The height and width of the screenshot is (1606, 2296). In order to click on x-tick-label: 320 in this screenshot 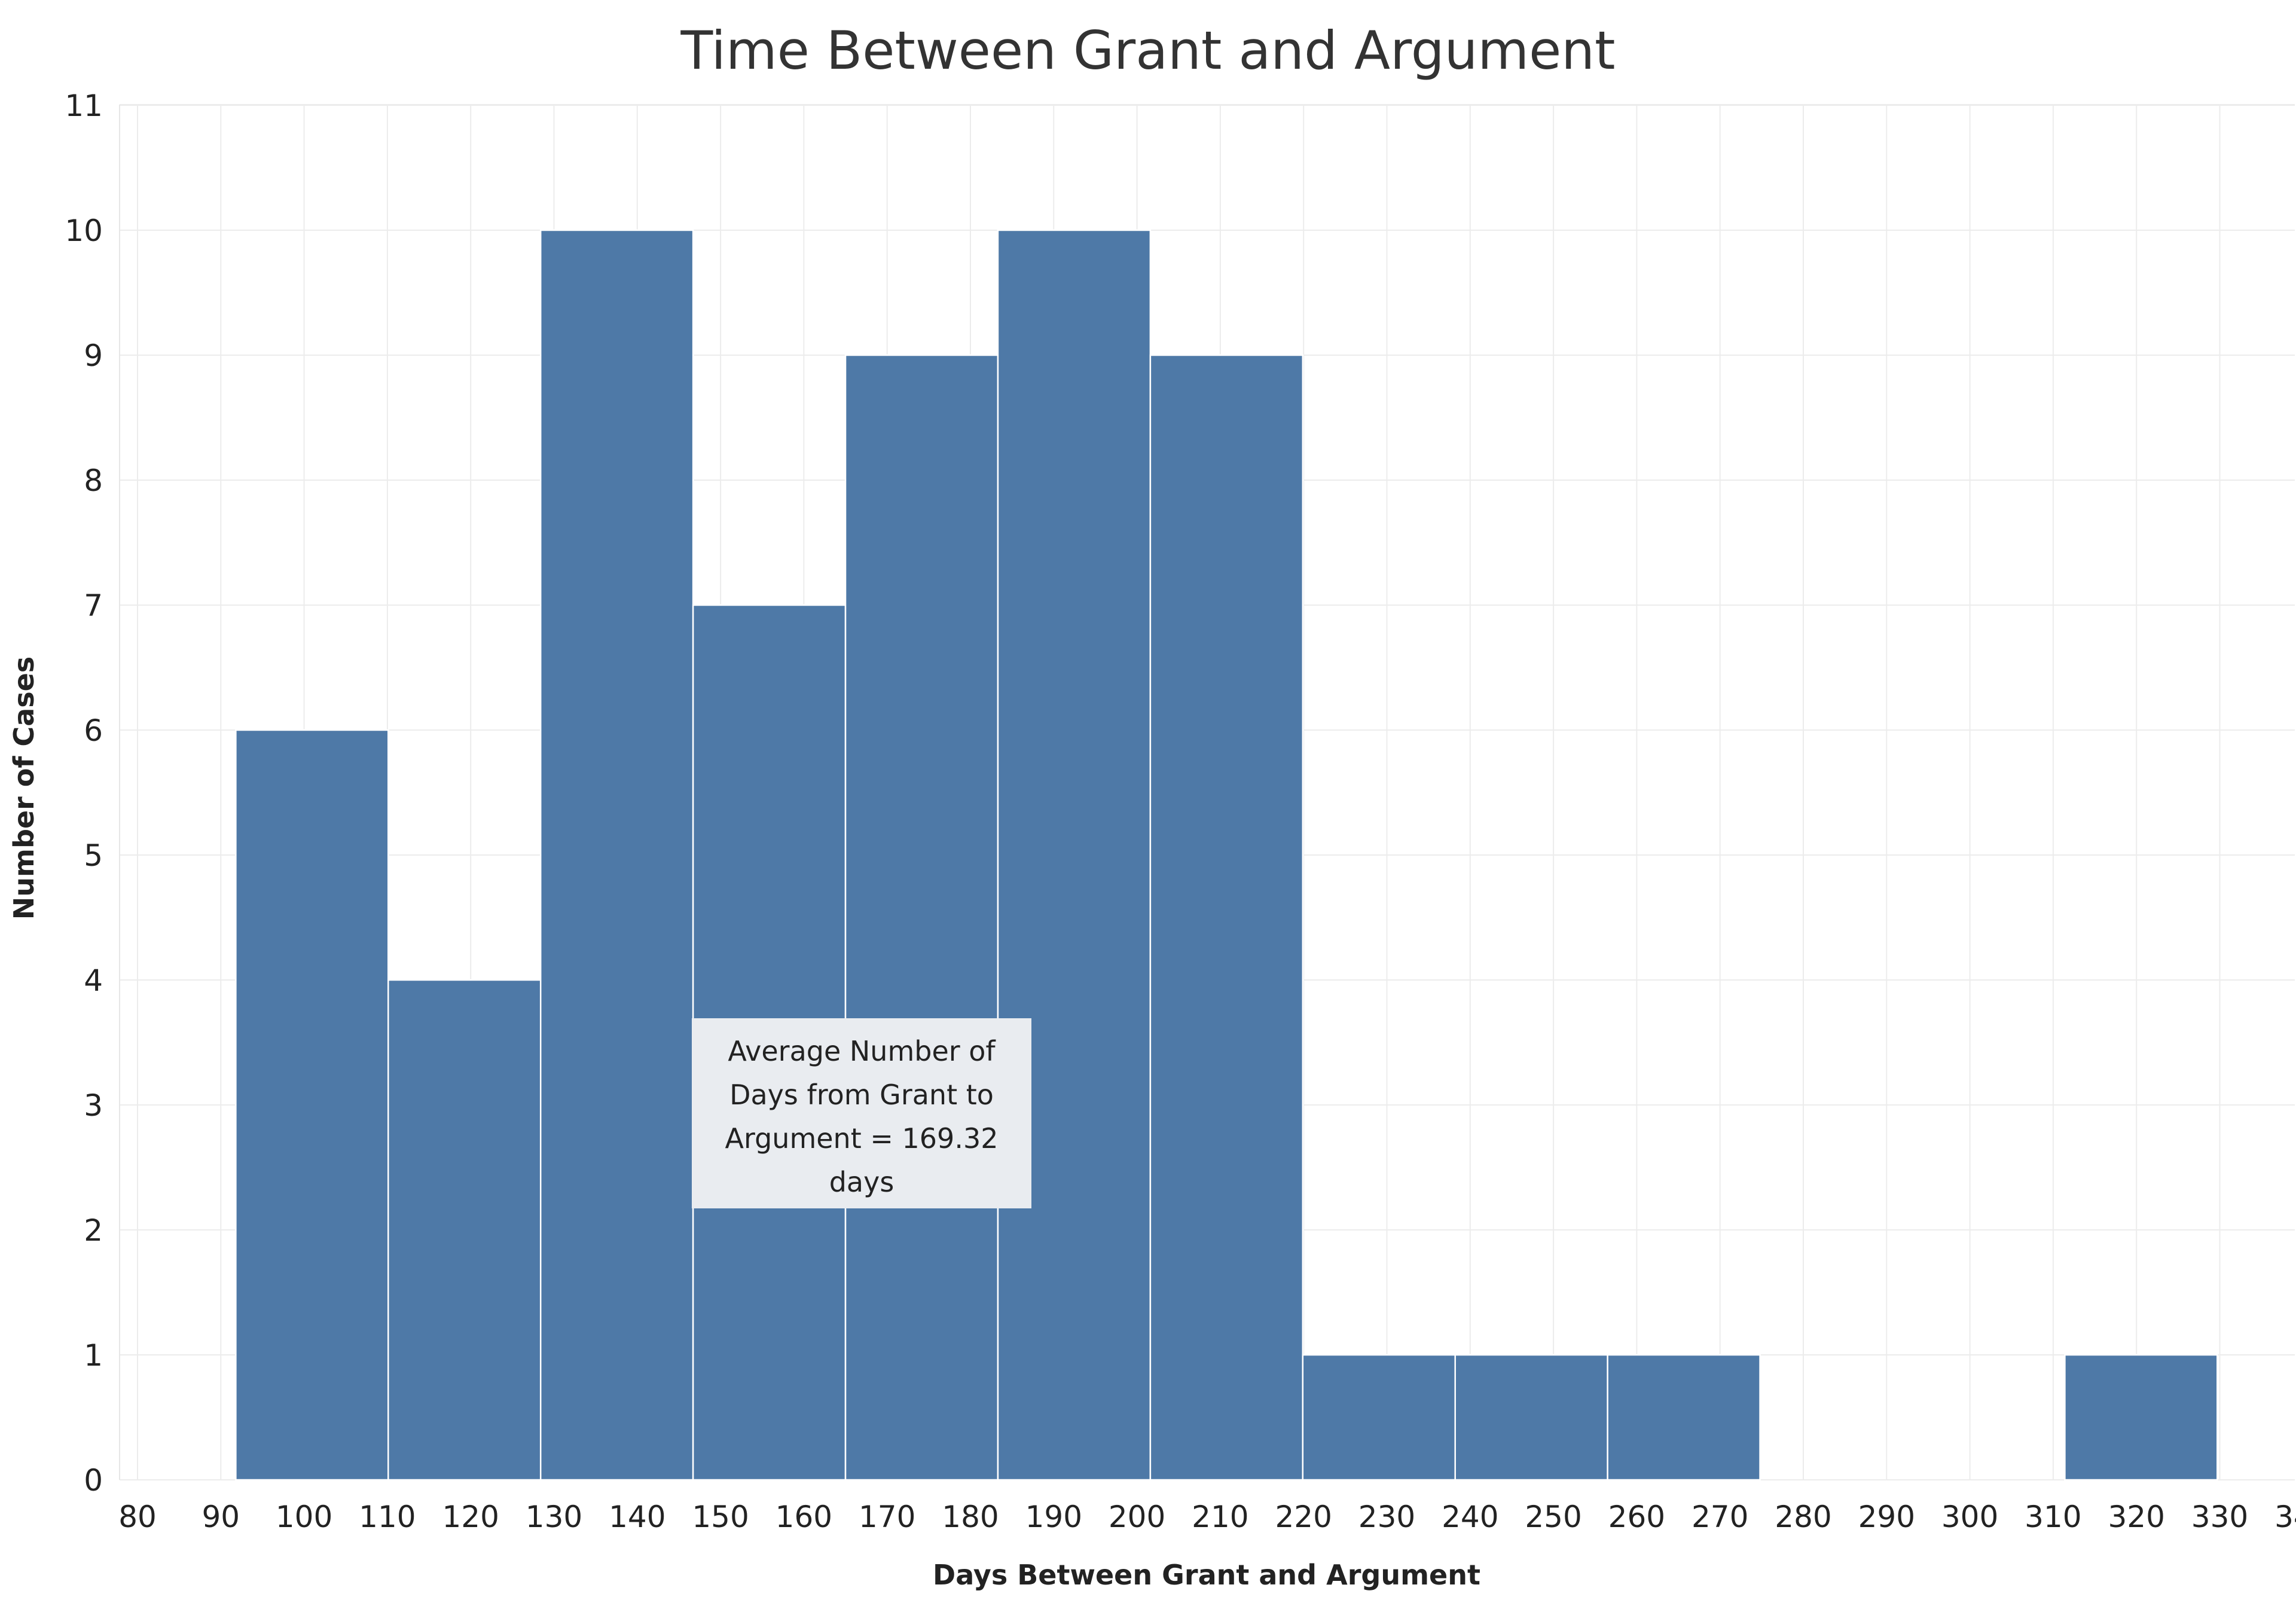, I will do `click(2136, 1517)`.